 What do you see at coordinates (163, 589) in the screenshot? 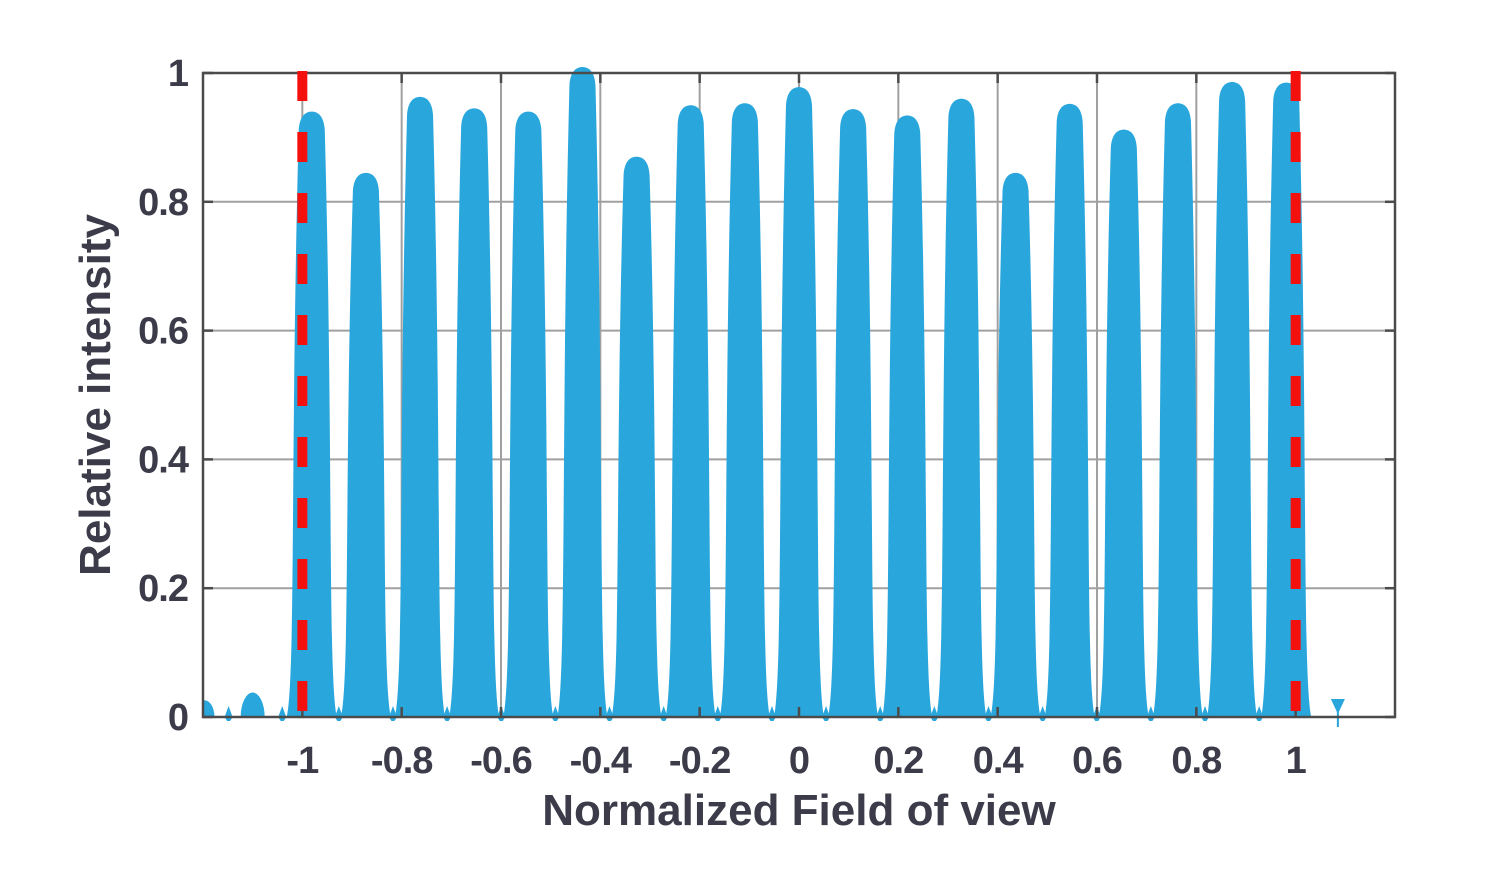
I see `y-tick-label: 0.2` at bounding box center [163, 589].